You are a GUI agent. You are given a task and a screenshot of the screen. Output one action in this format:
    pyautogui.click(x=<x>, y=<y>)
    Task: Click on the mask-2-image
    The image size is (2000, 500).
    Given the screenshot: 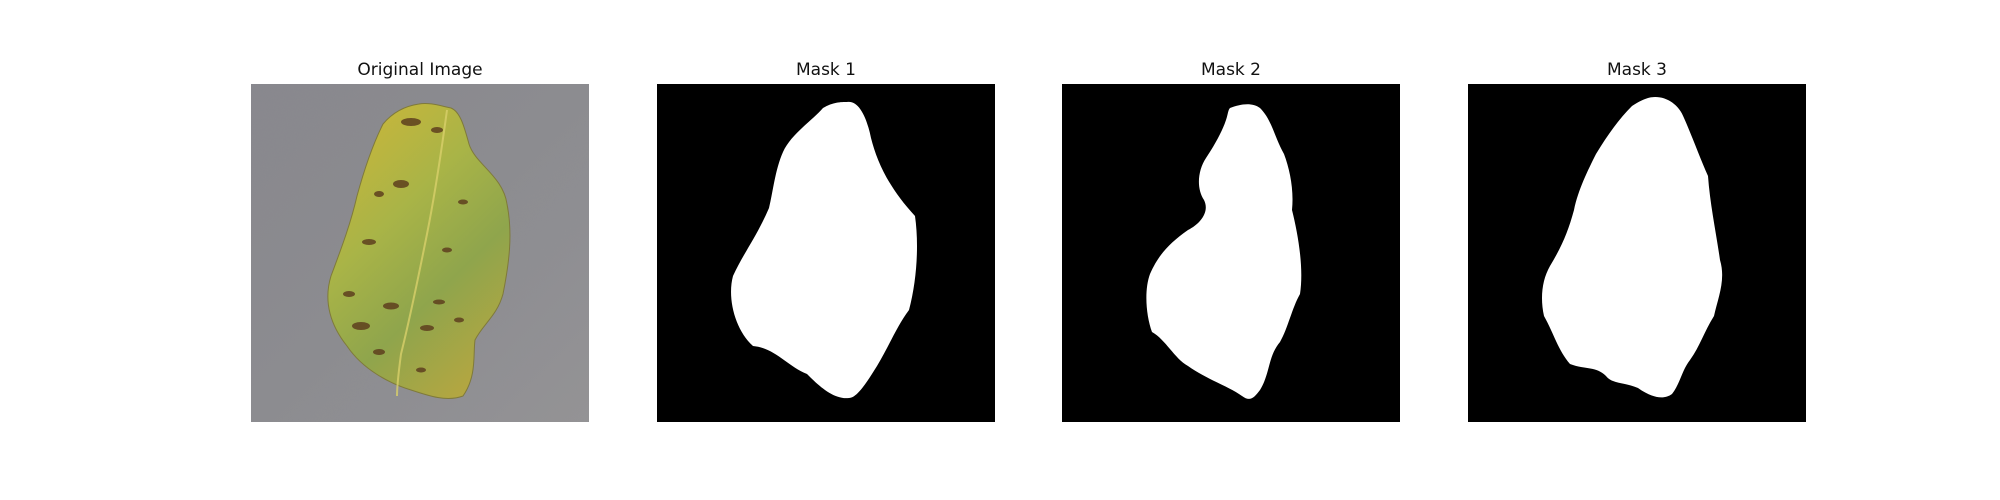 What is the action you would take?
    pyautogui.click(x=1231, y=253)
    